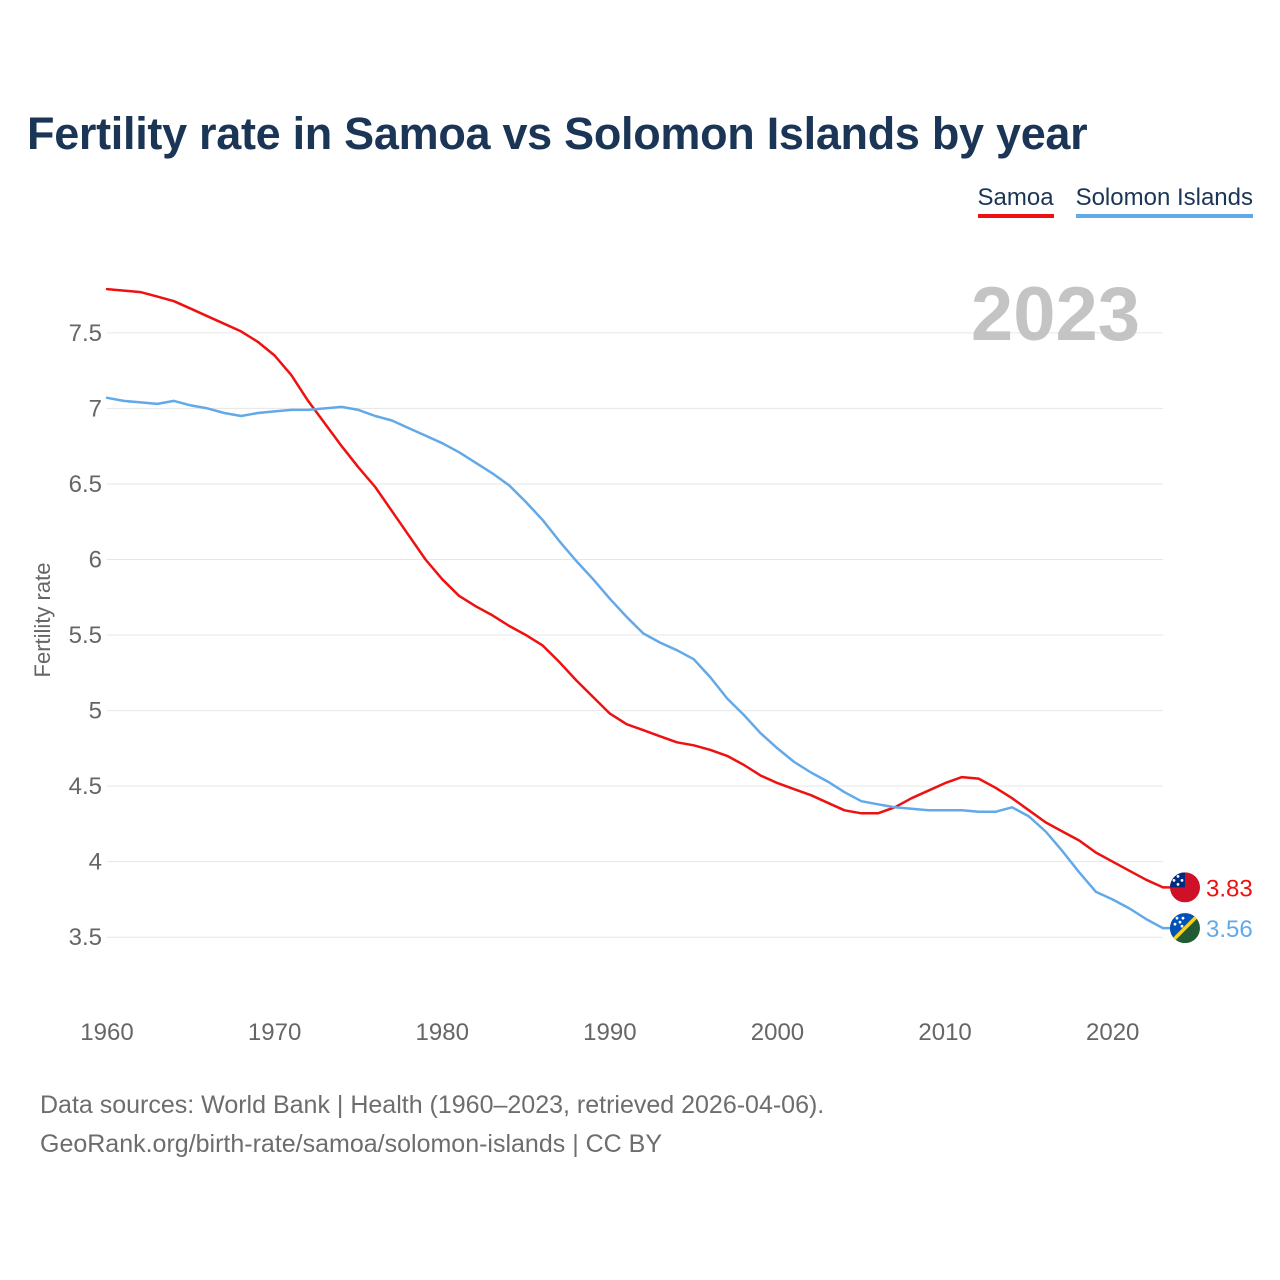  I want to click on samoa-flag-icon, so click(1185, 887).